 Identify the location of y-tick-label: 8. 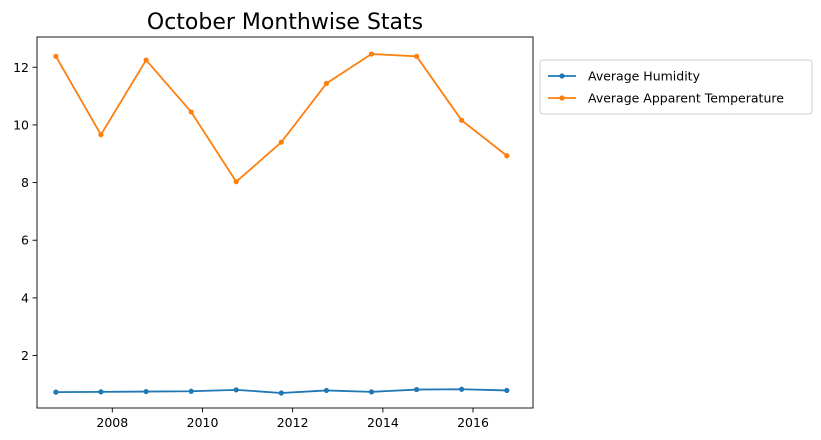
(25, 182).